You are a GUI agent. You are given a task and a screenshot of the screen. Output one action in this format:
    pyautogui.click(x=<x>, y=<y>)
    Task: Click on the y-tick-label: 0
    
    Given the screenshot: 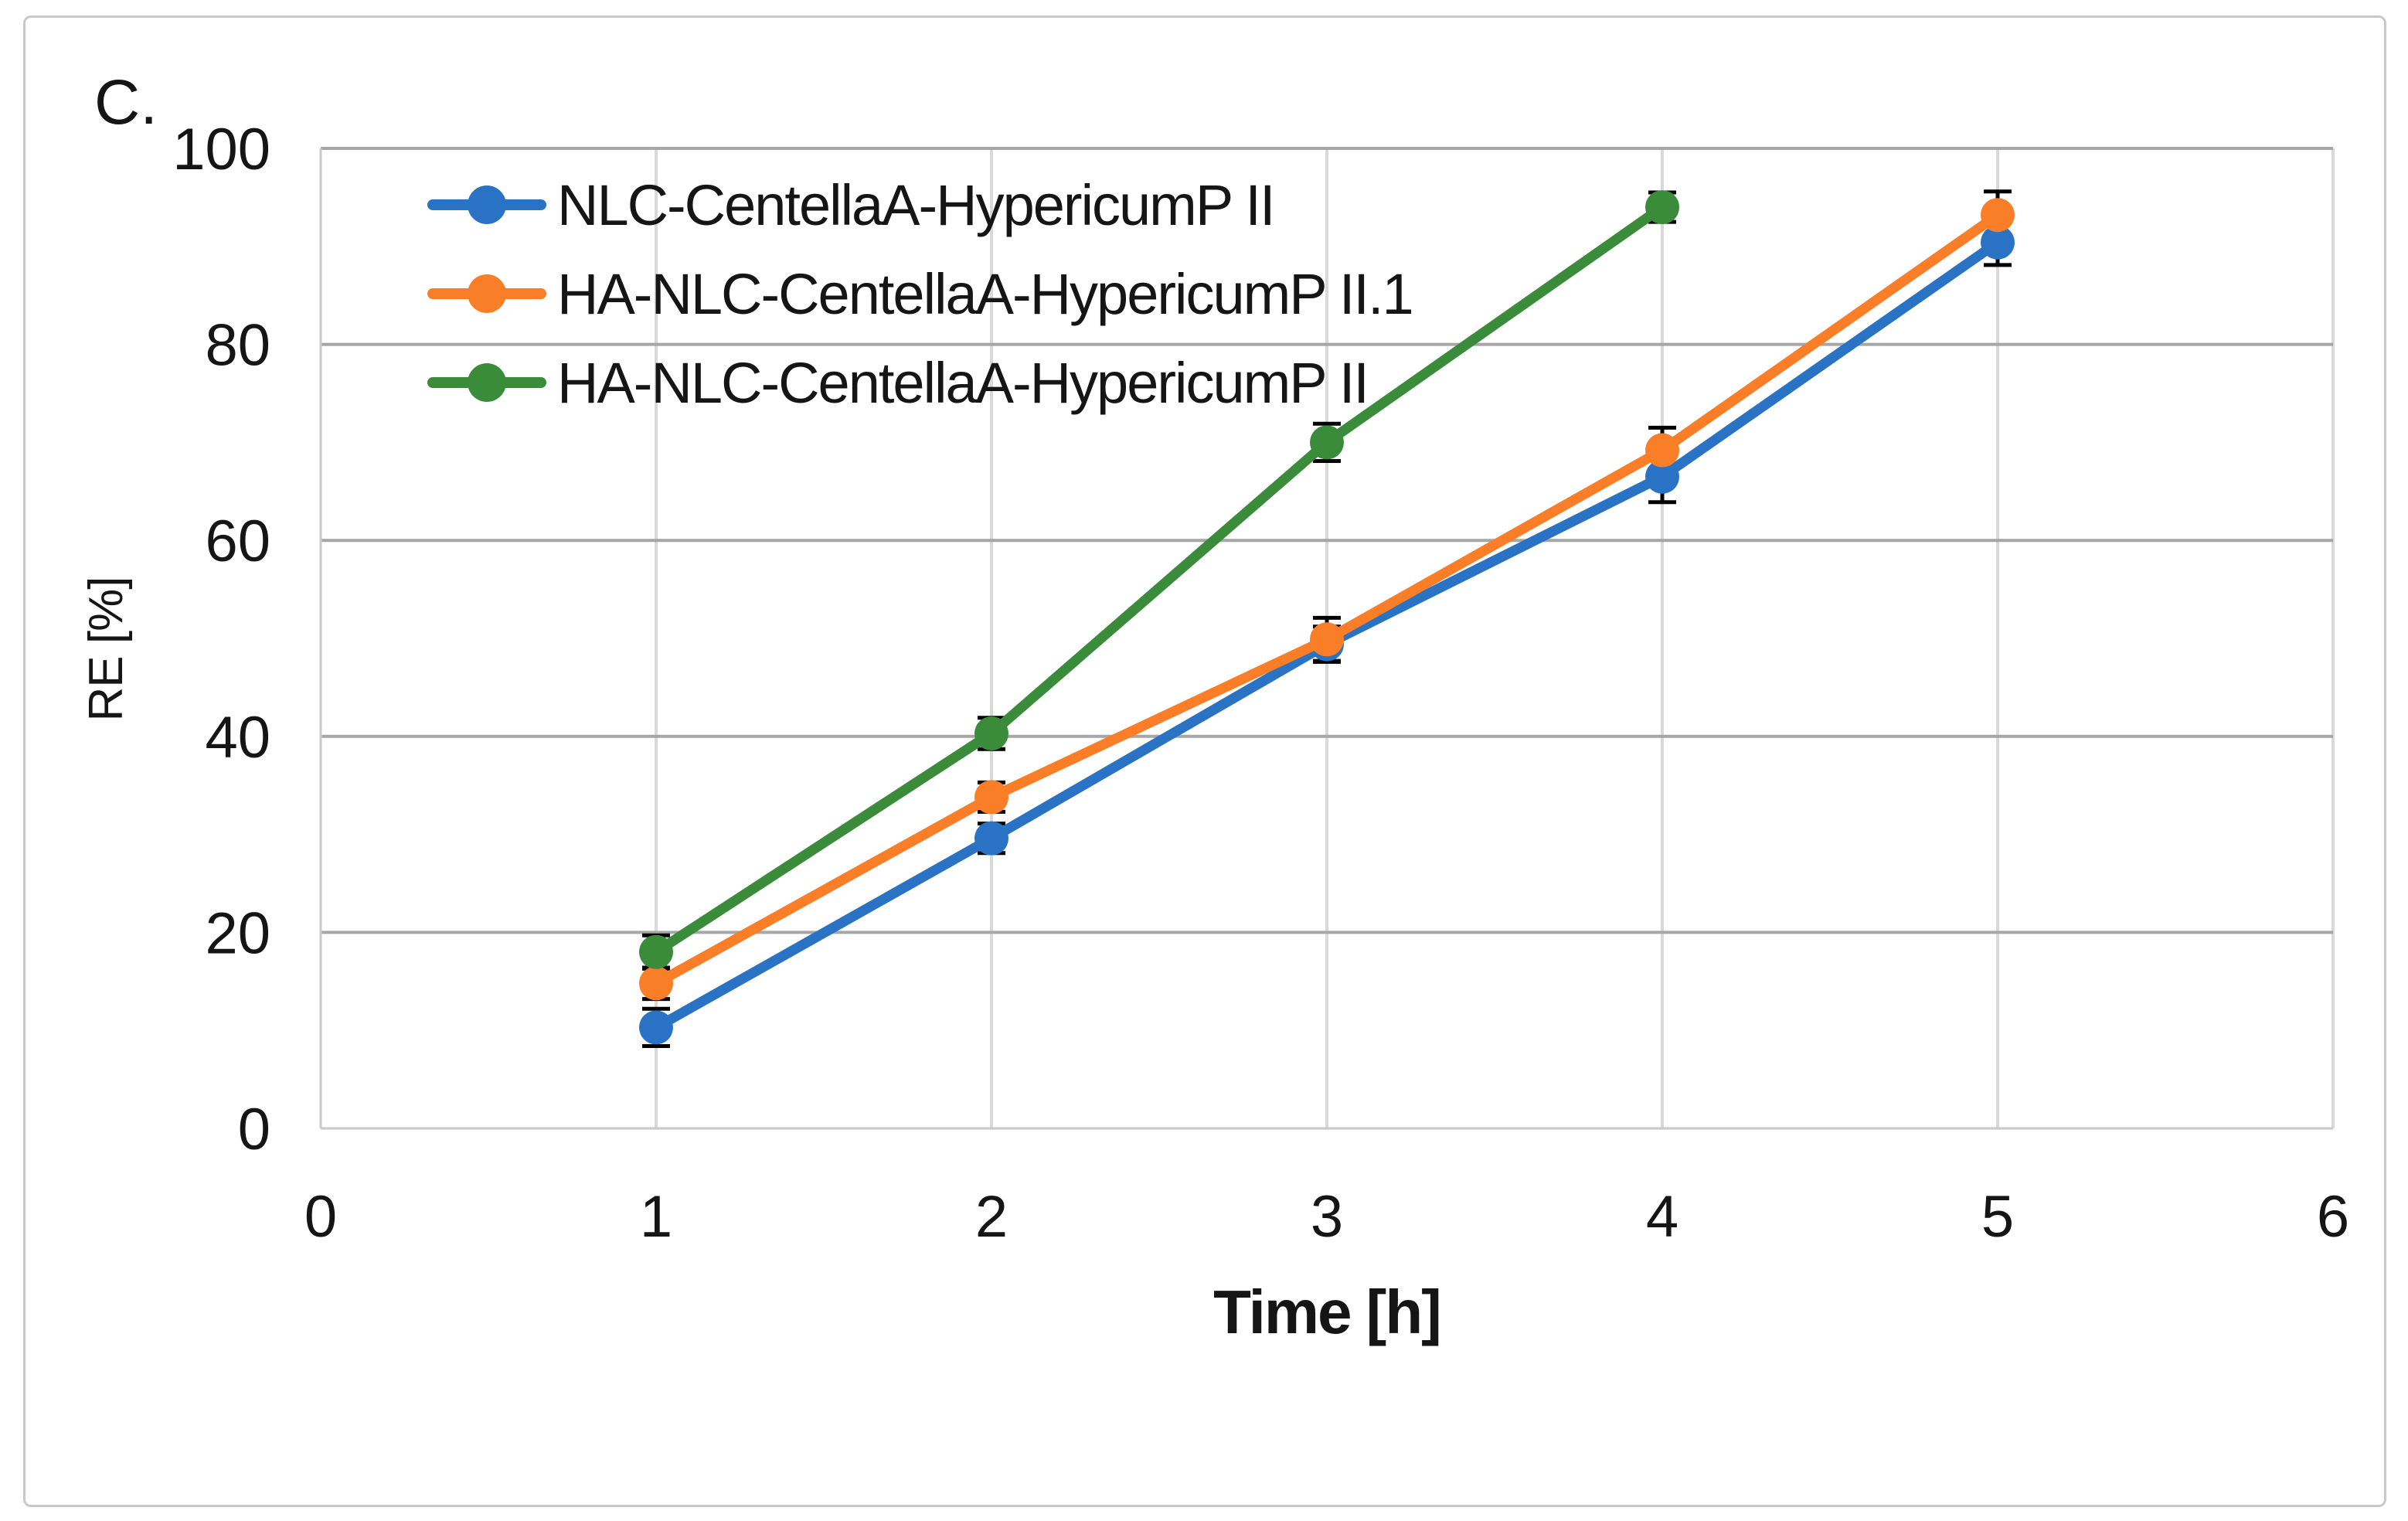 What is the action you would take?
    pyautogui.click(x=254, y=1129)
    